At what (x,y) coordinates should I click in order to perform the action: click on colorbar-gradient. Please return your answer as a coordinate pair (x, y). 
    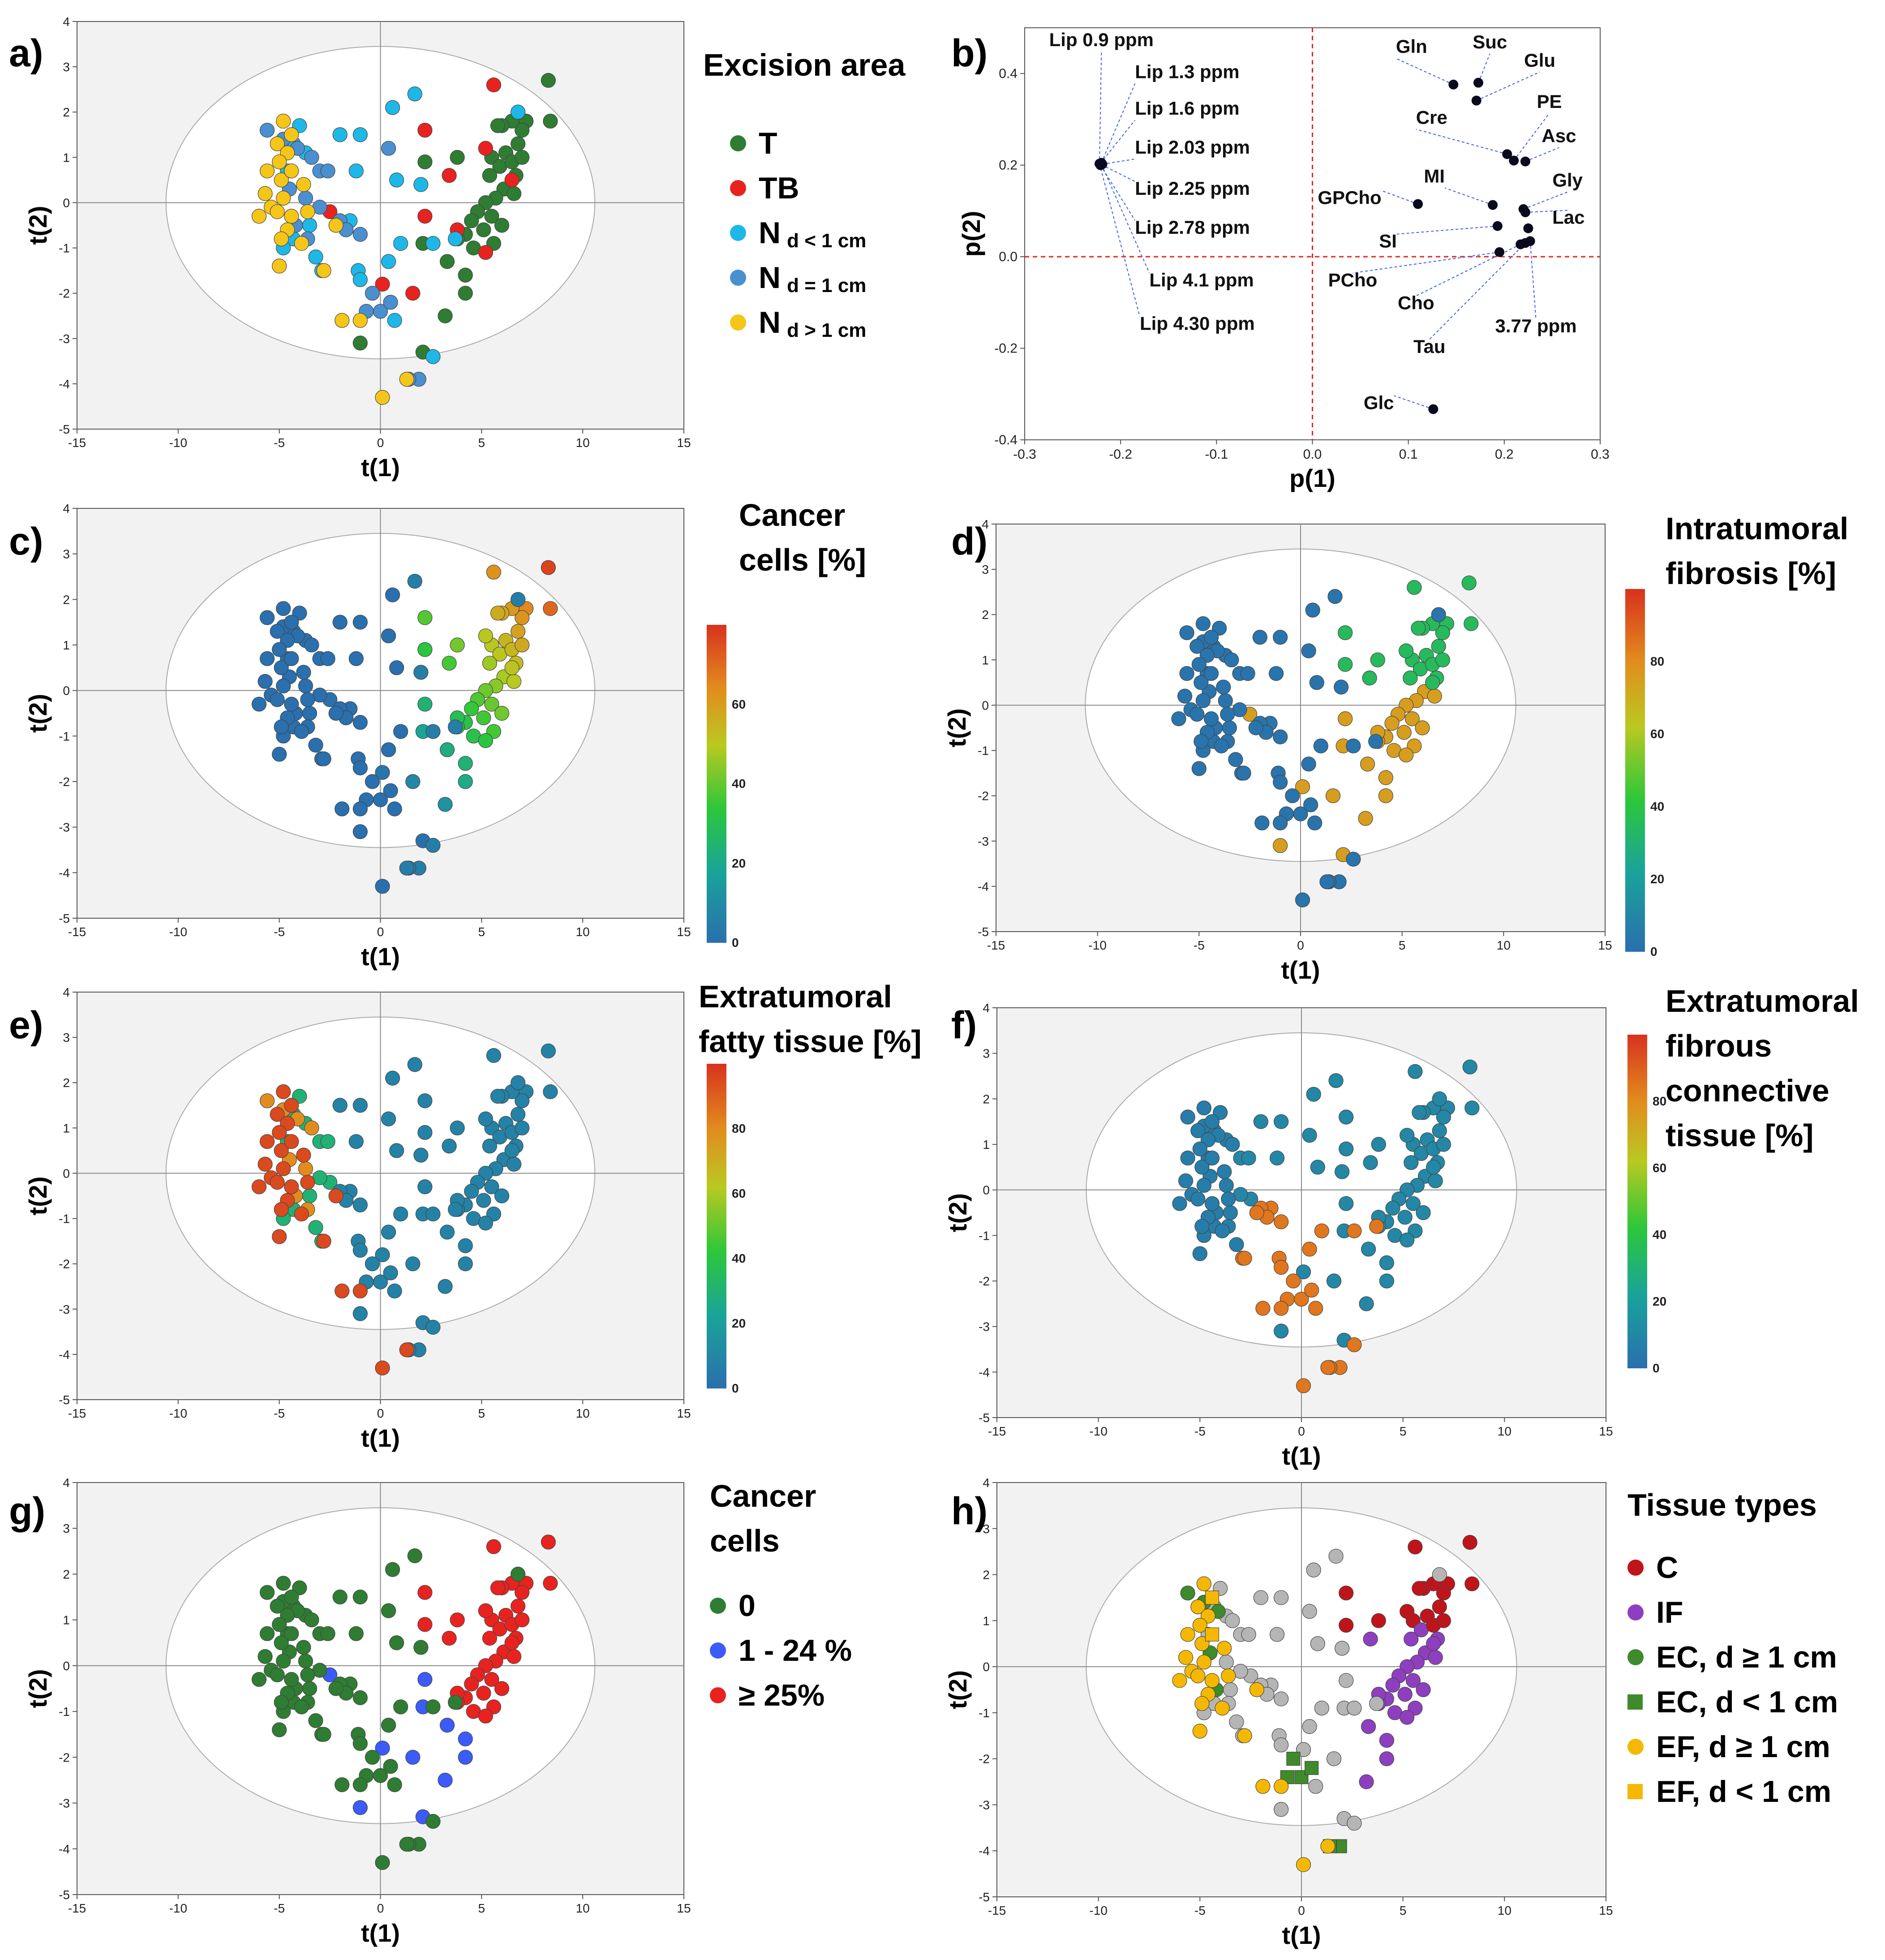
    Looking at the image, I should click on (716, 784).